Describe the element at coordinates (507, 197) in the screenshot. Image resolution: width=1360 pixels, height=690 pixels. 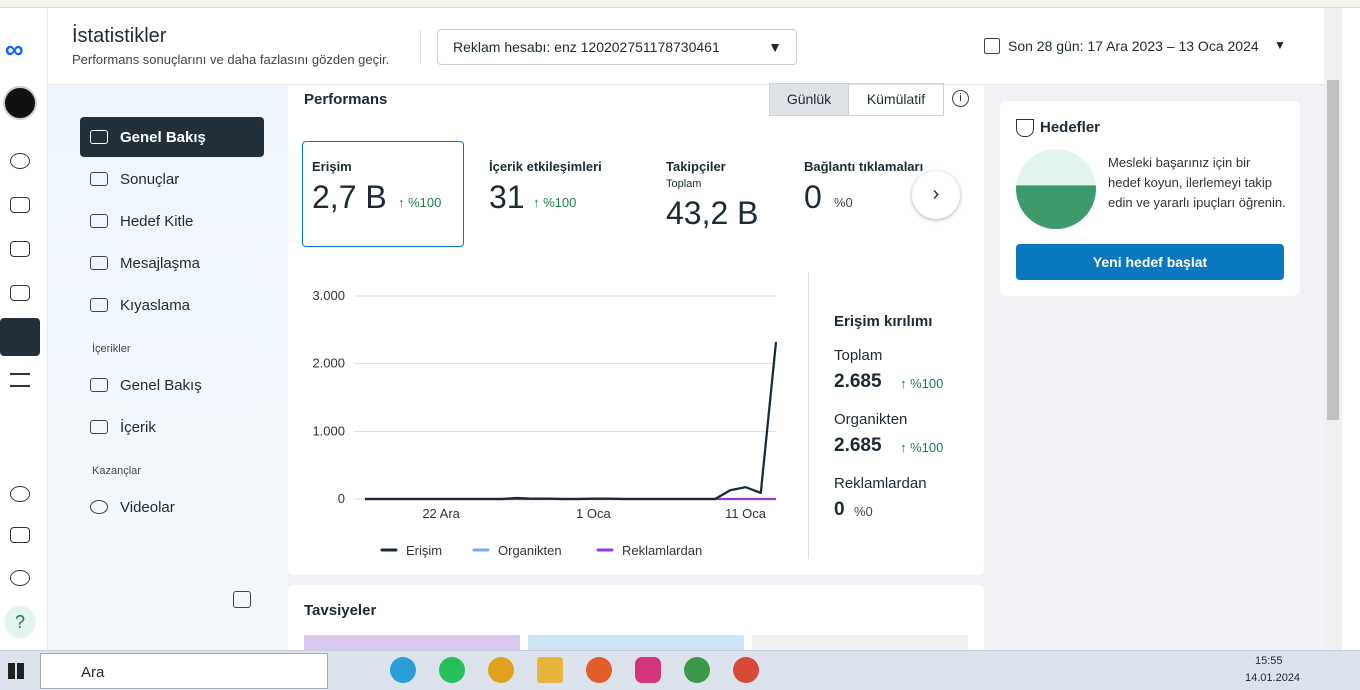
I see `metric-value: 31` at that location.